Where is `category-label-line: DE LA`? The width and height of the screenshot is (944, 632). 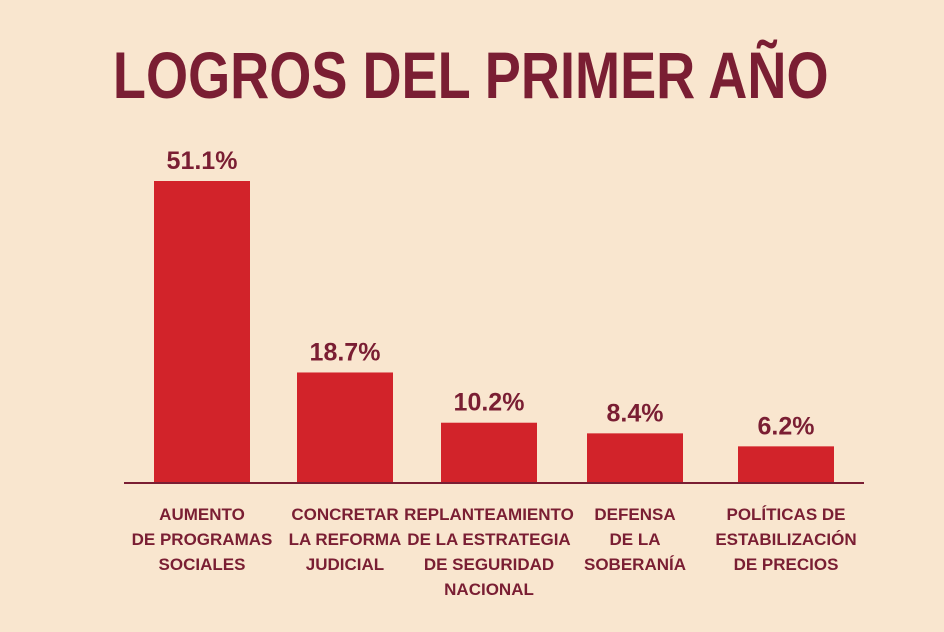 category-label-line: DE LA is located at coordinates (635, 539).